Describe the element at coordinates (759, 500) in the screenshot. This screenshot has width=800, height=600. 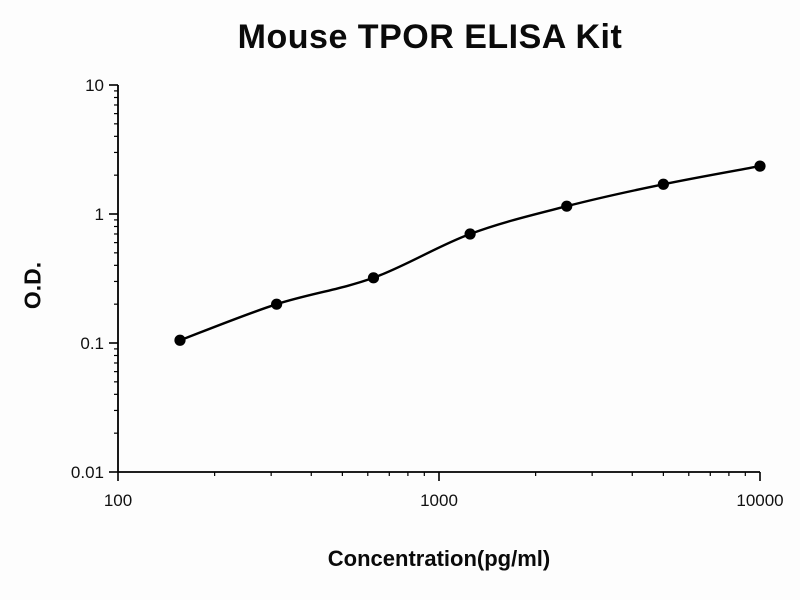
I see `x-tick-label: 10000` at that location.